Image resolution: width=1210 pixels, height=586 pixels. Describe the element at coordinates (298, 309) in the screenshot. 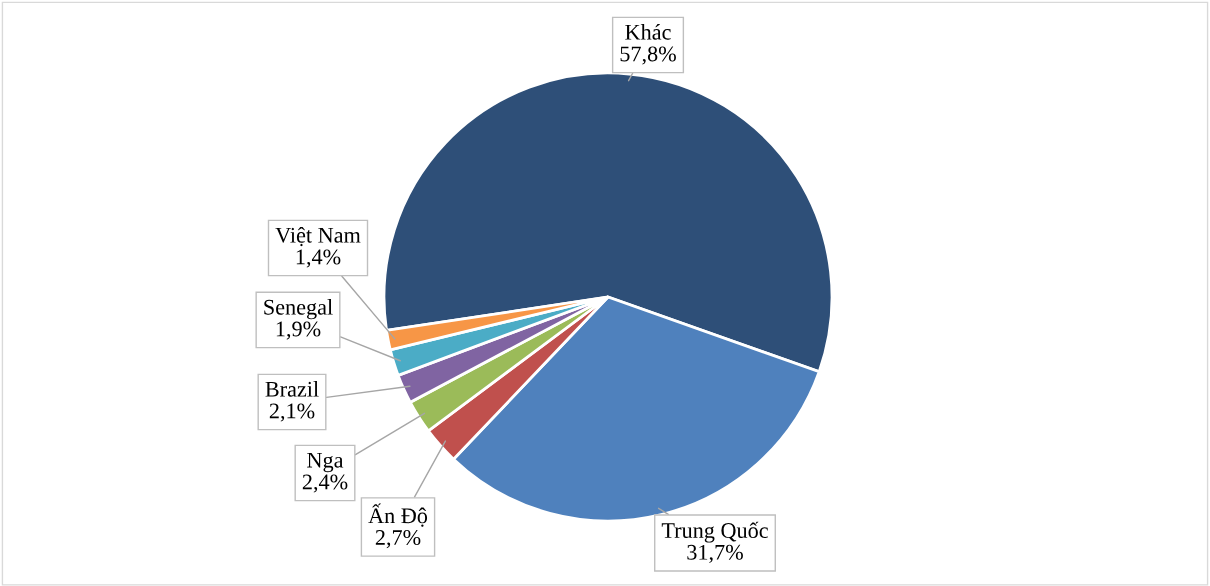

I see `slice-label: Senegal` at that location.